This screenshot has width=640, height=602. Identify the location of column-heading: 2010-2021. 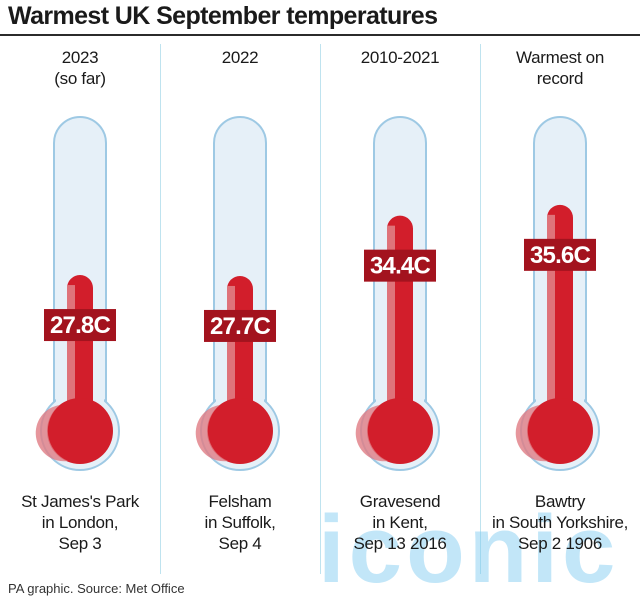
(400, 57).